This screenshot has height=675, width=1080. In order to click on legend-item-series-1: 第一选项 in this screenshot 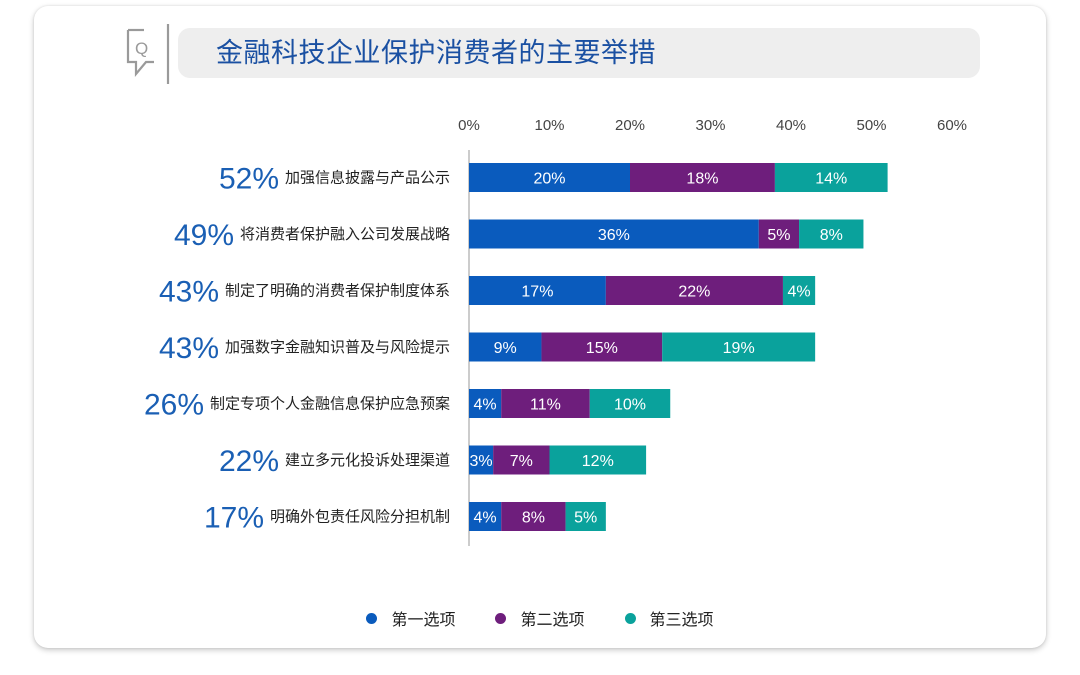, I will do `click(410, 618)`.